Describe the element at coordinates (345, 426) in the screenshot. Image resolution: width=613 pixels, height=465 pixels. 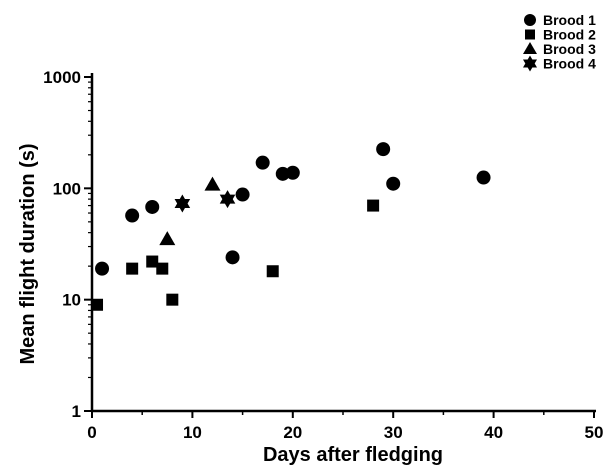
I see `x-ticks: 0 10 20 30 40 50` at that location.